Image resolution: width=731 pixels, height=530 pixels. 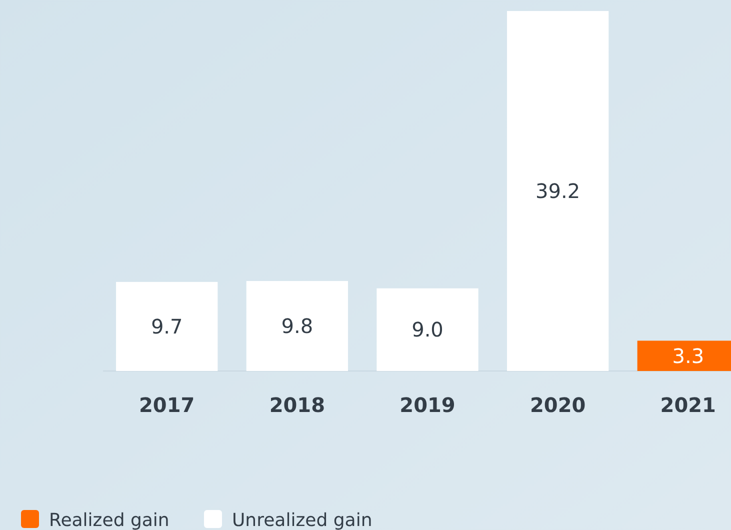 I want to click on x-tick-label: 2021, so click(x=688, y=405).